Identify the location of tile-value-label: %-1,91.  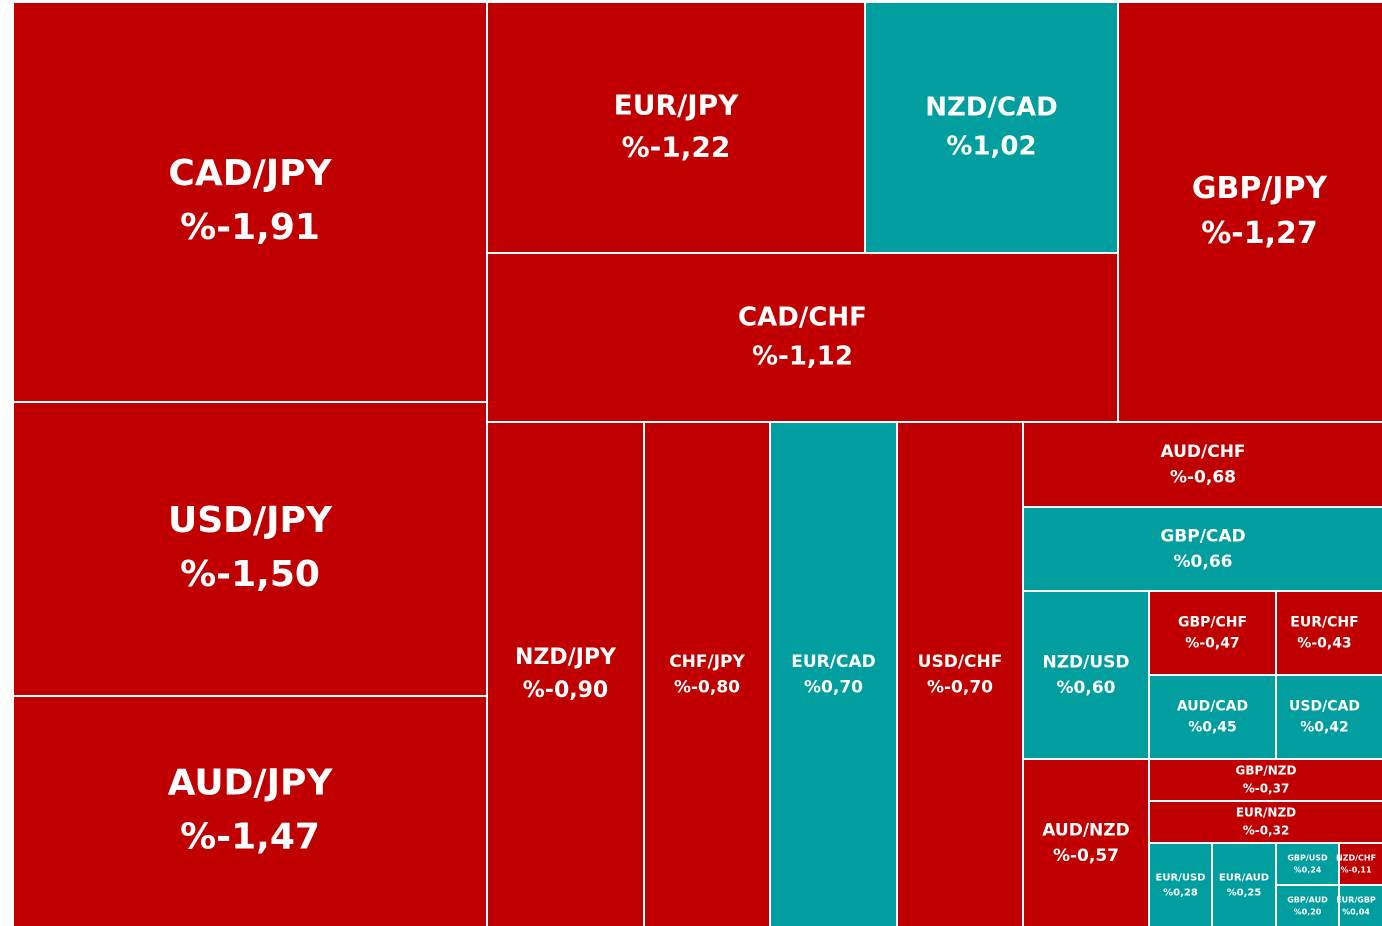
(250, 227).